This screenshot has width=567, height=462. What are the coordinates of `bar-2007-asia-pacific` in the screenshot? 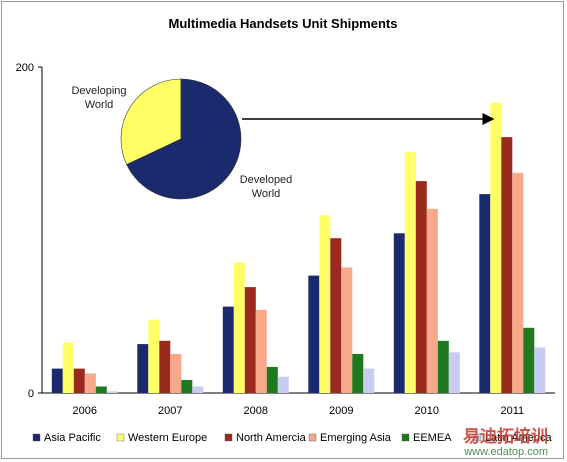 It's located at (143, 368).